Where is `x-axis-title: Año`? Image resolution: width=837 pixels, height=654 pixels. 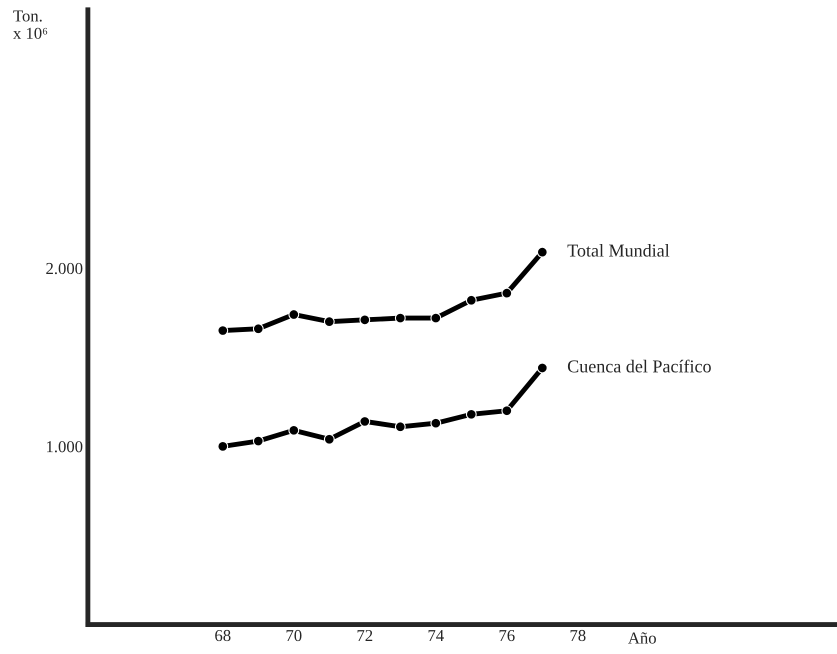
x-axis-title: Año is located at coordinates (642, 638).